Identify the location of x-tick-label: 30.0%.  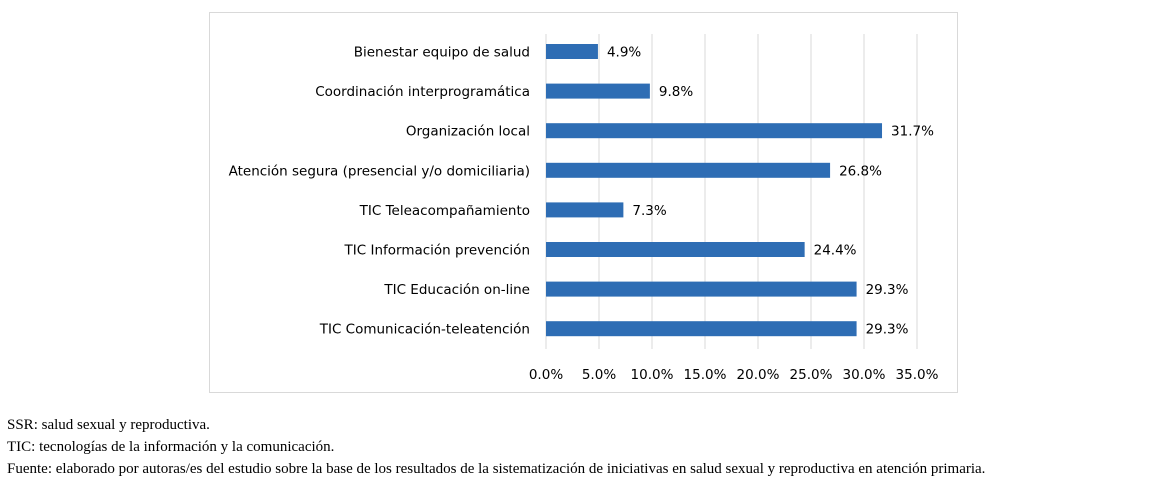
(864, 375).